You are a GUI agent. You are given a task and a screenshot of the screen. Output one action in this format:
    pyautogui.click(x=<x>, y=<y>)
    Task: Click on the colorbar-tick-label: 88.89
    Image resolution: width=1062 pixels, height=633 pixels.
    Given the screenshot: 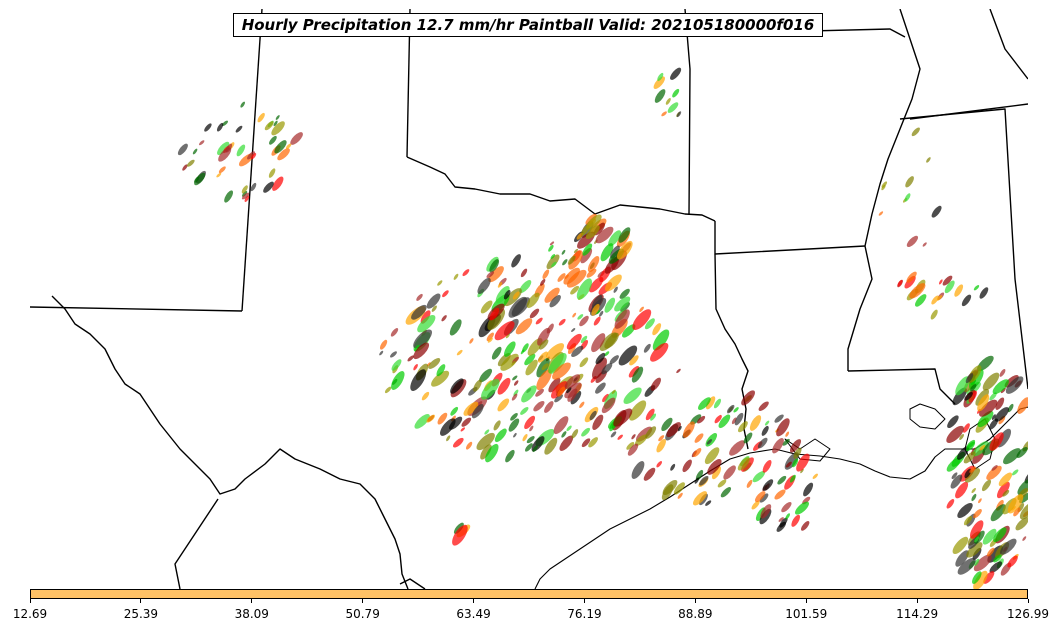 What is the action you would take?
    pyautogui.click(x=695, y=614)
    